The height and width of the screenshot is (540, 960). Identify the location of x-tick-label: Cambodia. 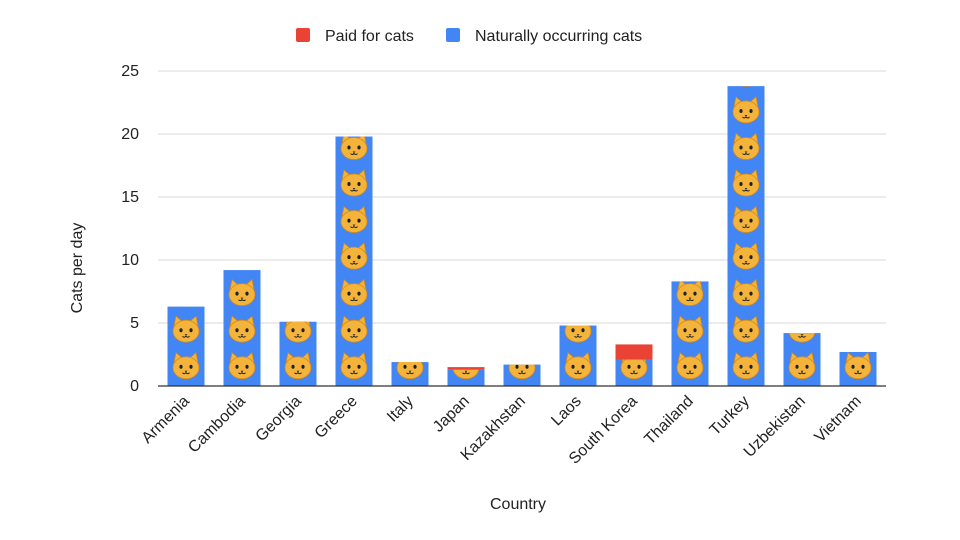
(217, 425).